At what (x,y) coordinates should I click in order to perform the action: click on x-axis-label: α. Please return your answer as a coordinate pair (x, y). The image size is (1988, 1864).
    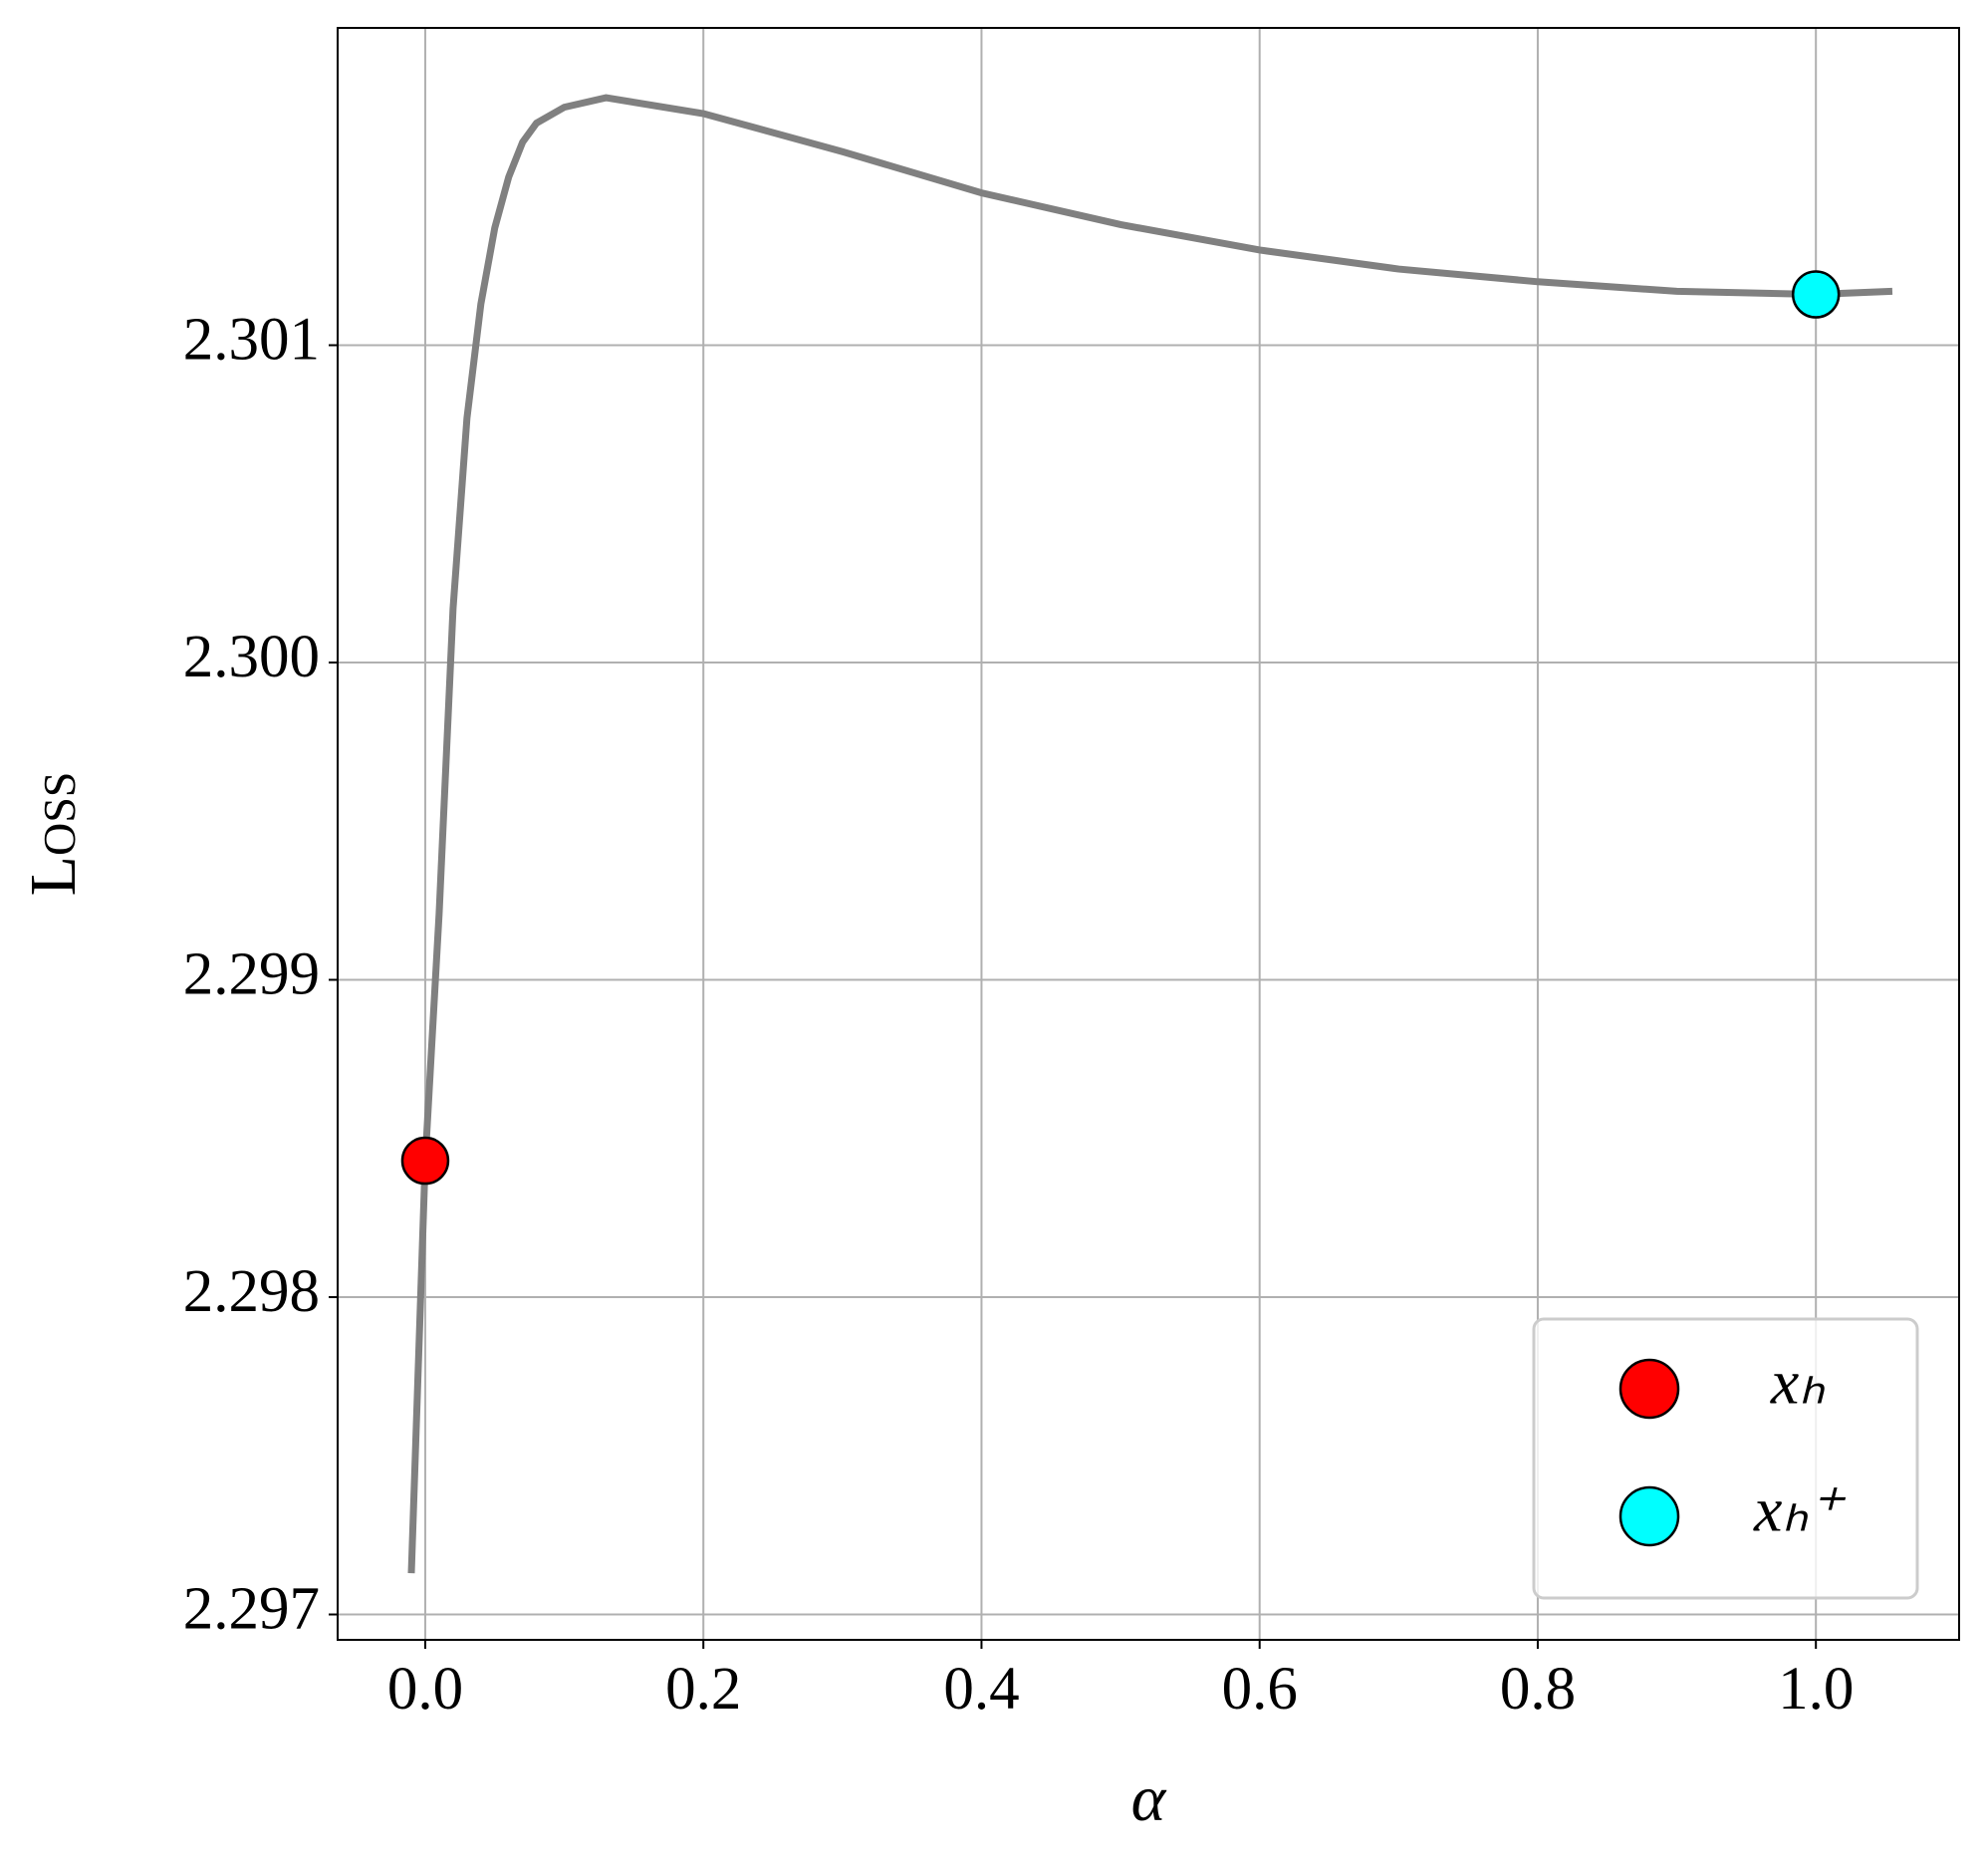
    Looking at the image, I should click on (1149, 1798).